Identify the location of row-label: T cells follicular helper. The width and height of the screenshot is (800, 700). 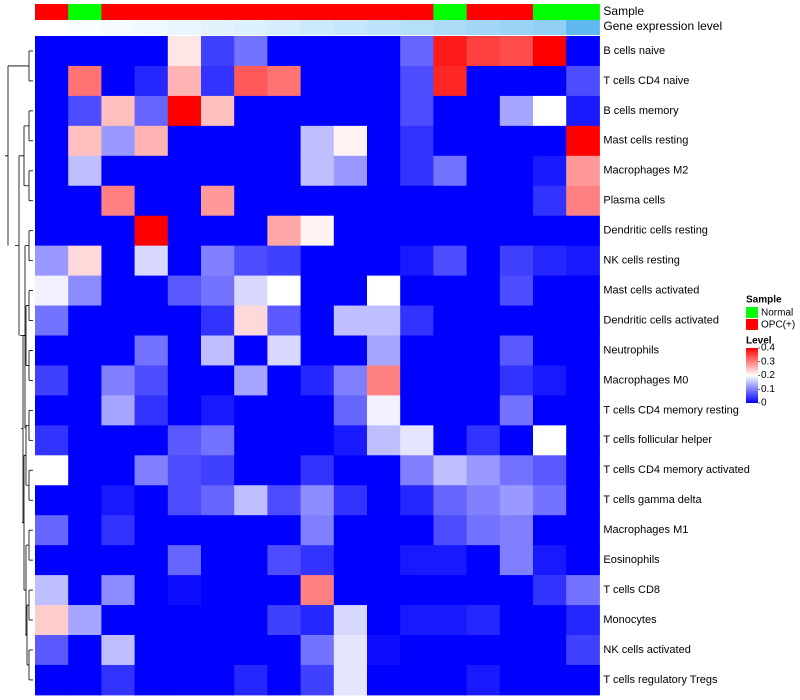
(657, 440).